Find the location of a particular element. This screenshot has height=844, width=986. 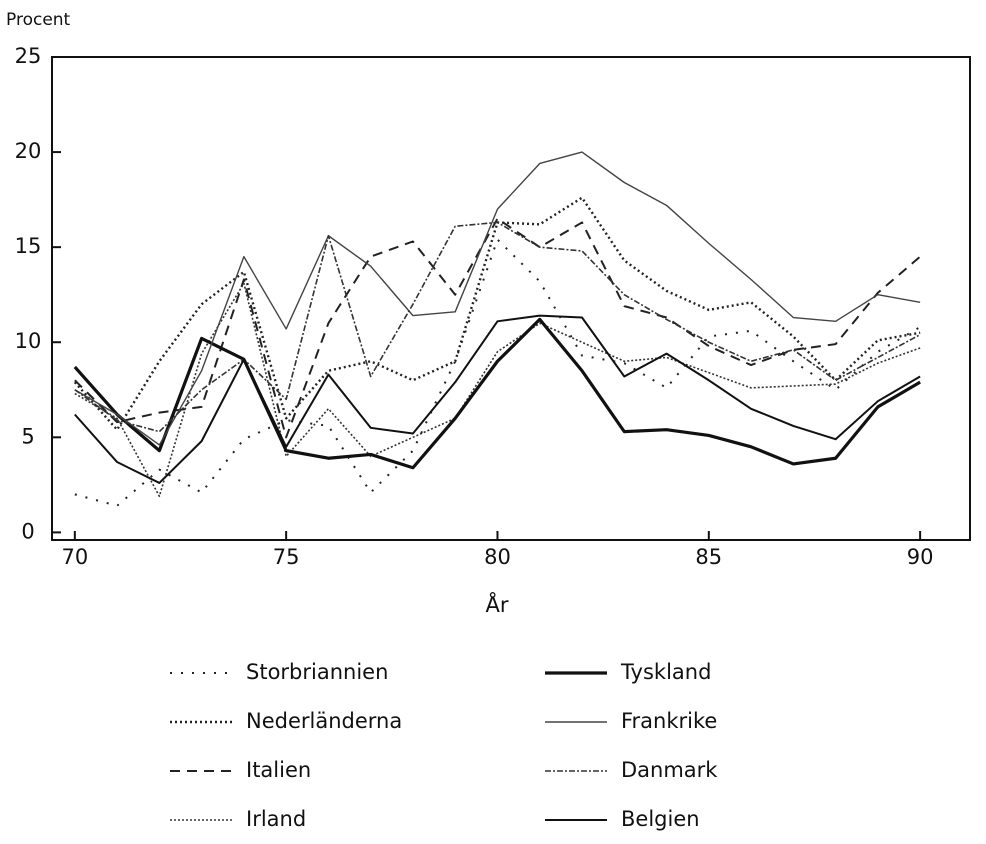

y-tick-label: 0 is located at coordinates (27, 531).